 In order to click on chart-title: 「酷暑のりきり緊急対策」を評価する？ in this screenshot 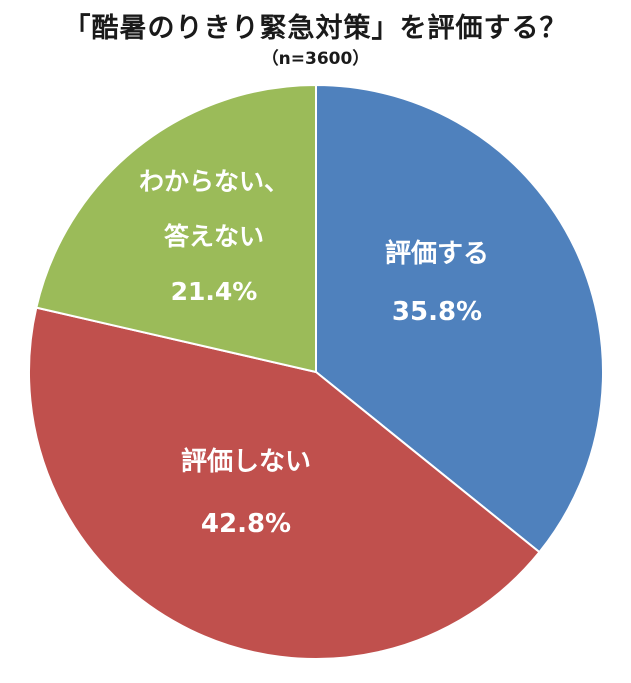, I will do `click(315, 28)`.